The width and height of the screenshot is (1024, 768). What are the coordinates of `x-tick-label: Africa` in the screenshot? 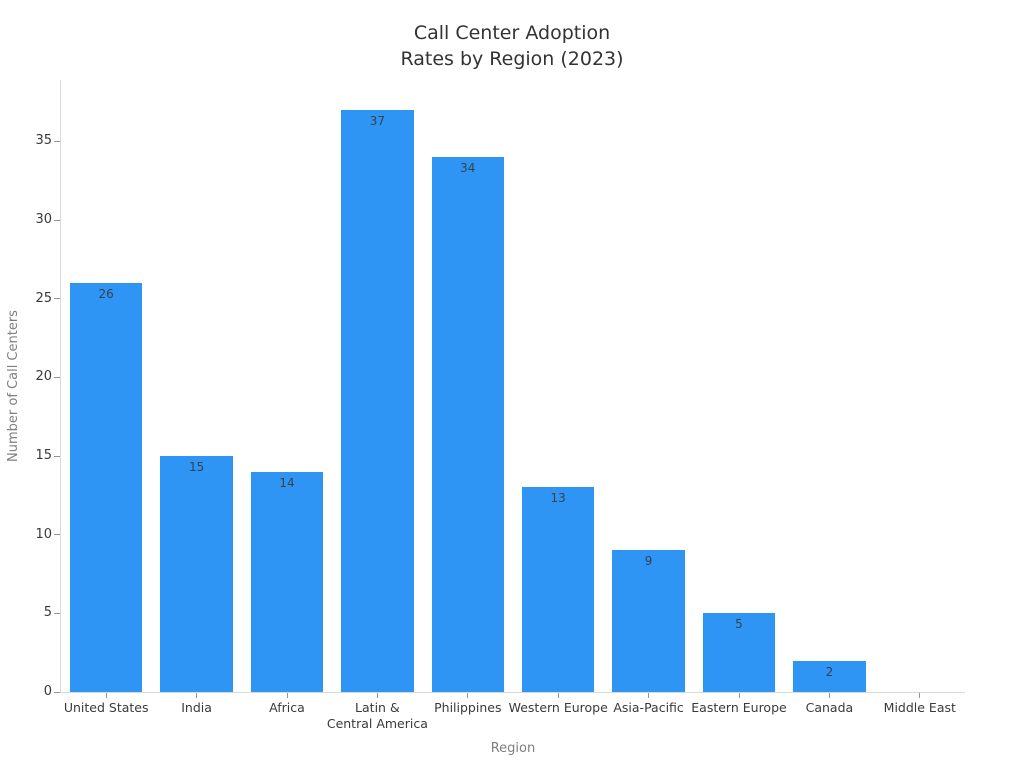 It's located at (287, 707).